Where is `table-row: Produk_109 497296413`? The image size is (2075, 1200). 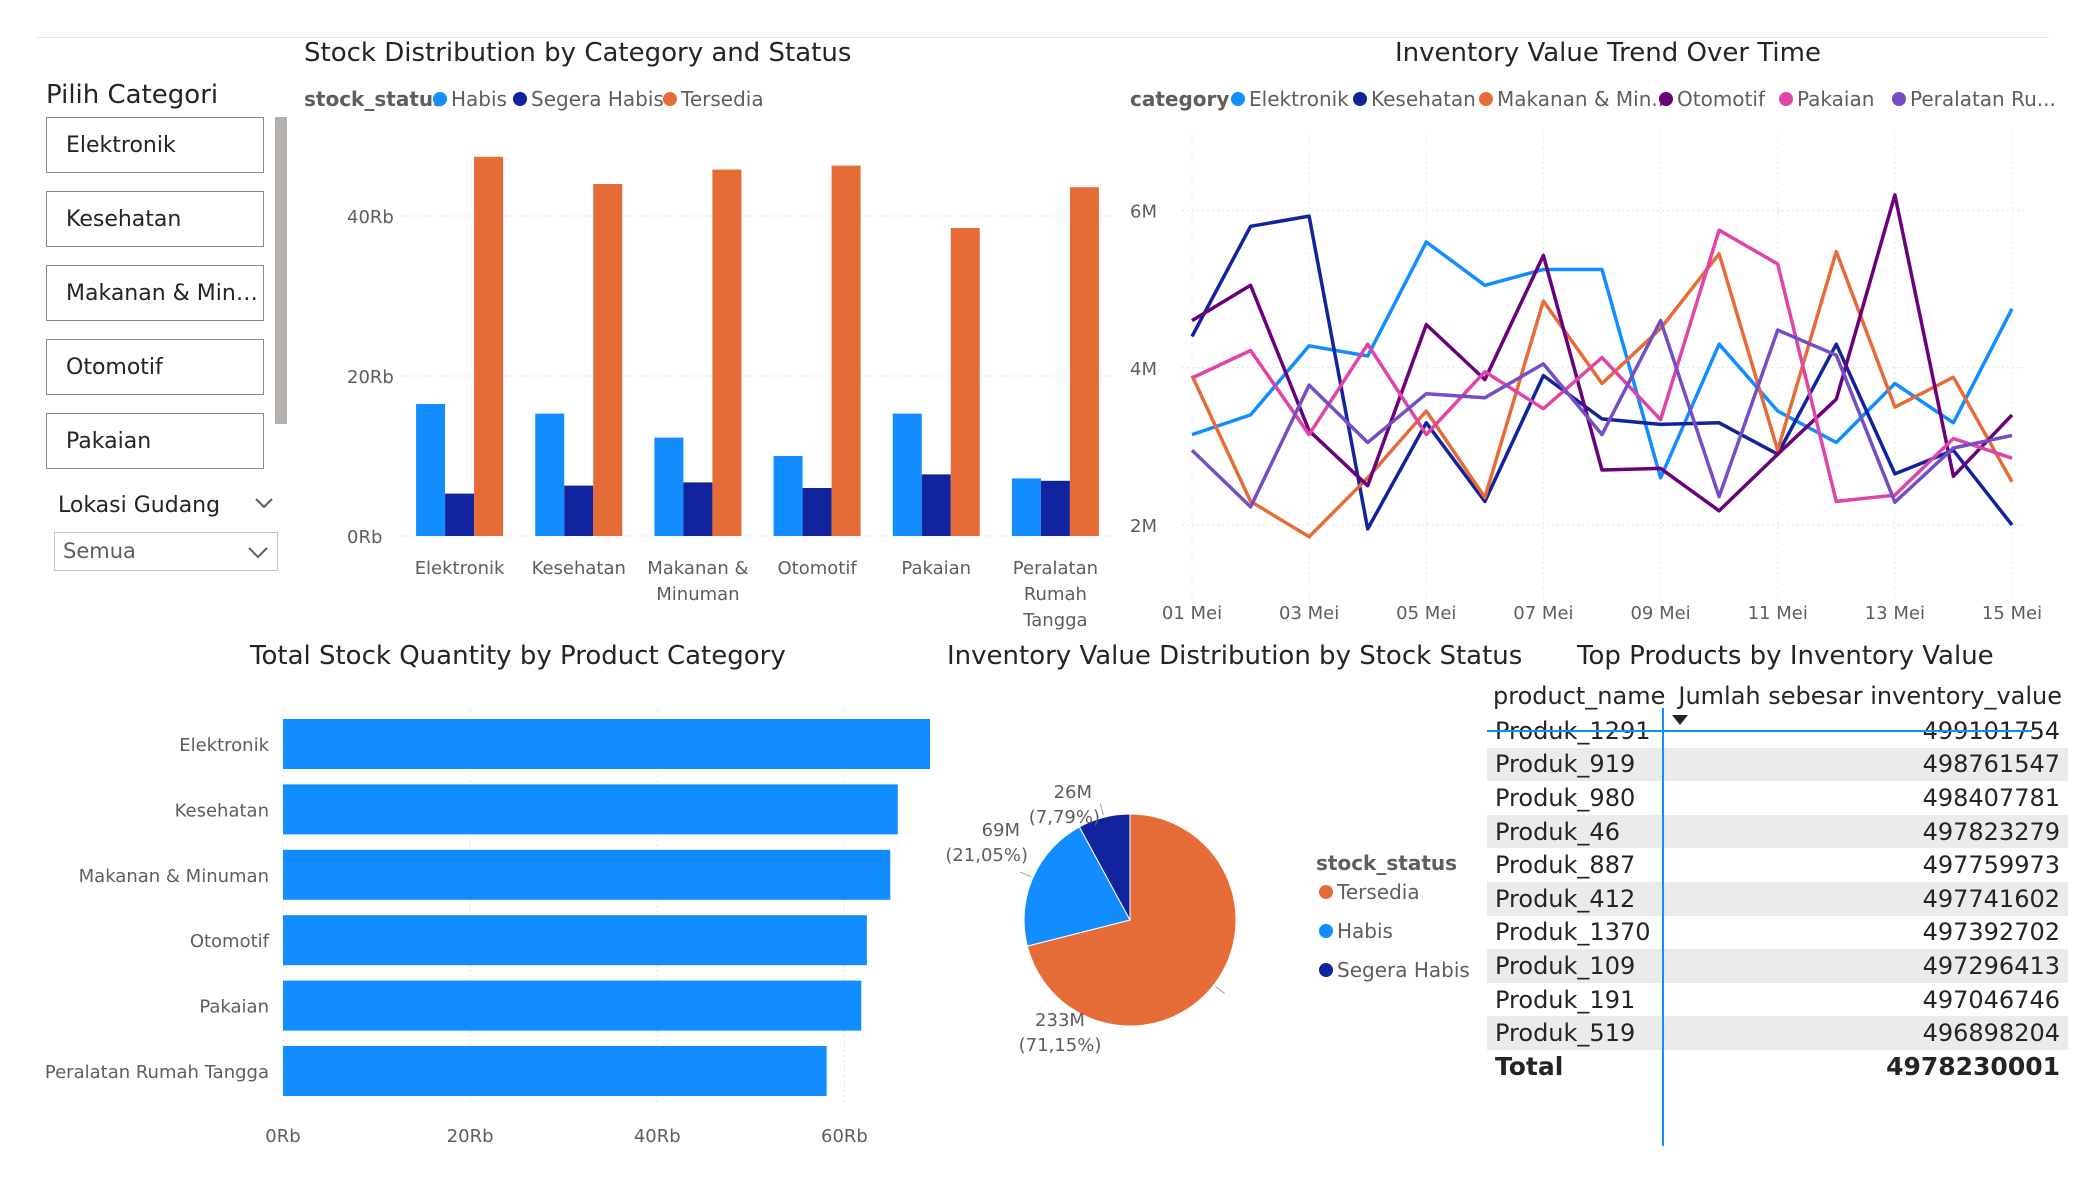 table-row: Produk_109 497296413 is located at coordinates (1778, 966).